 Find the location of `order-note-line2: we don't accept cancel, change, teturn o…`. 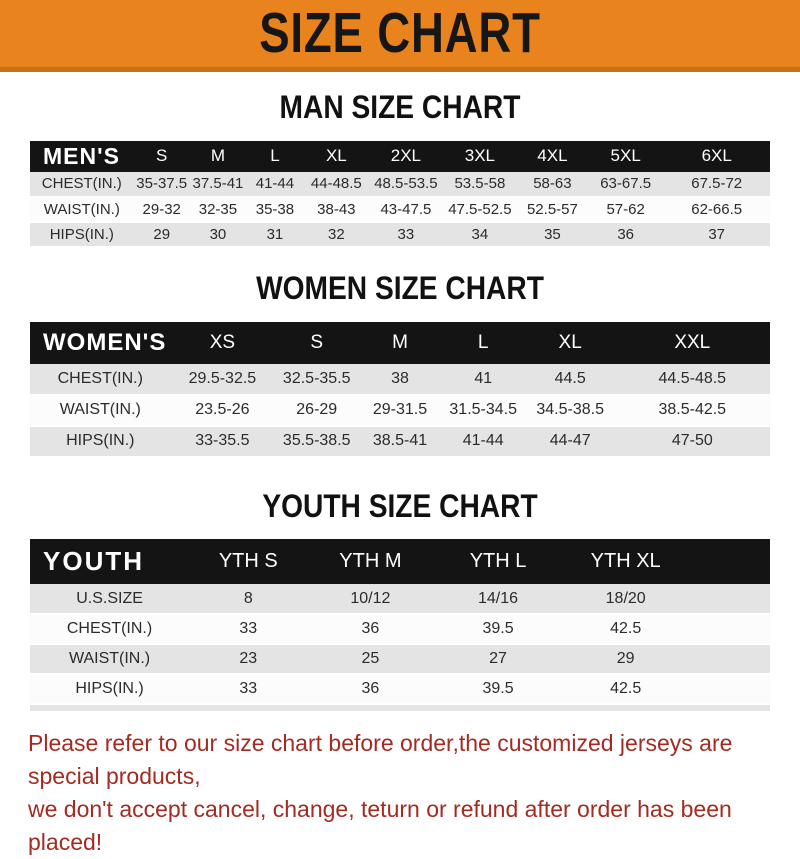

order-note-line2: we don't accept cancel, change, teturn o… is located at coordinates (380, 826).